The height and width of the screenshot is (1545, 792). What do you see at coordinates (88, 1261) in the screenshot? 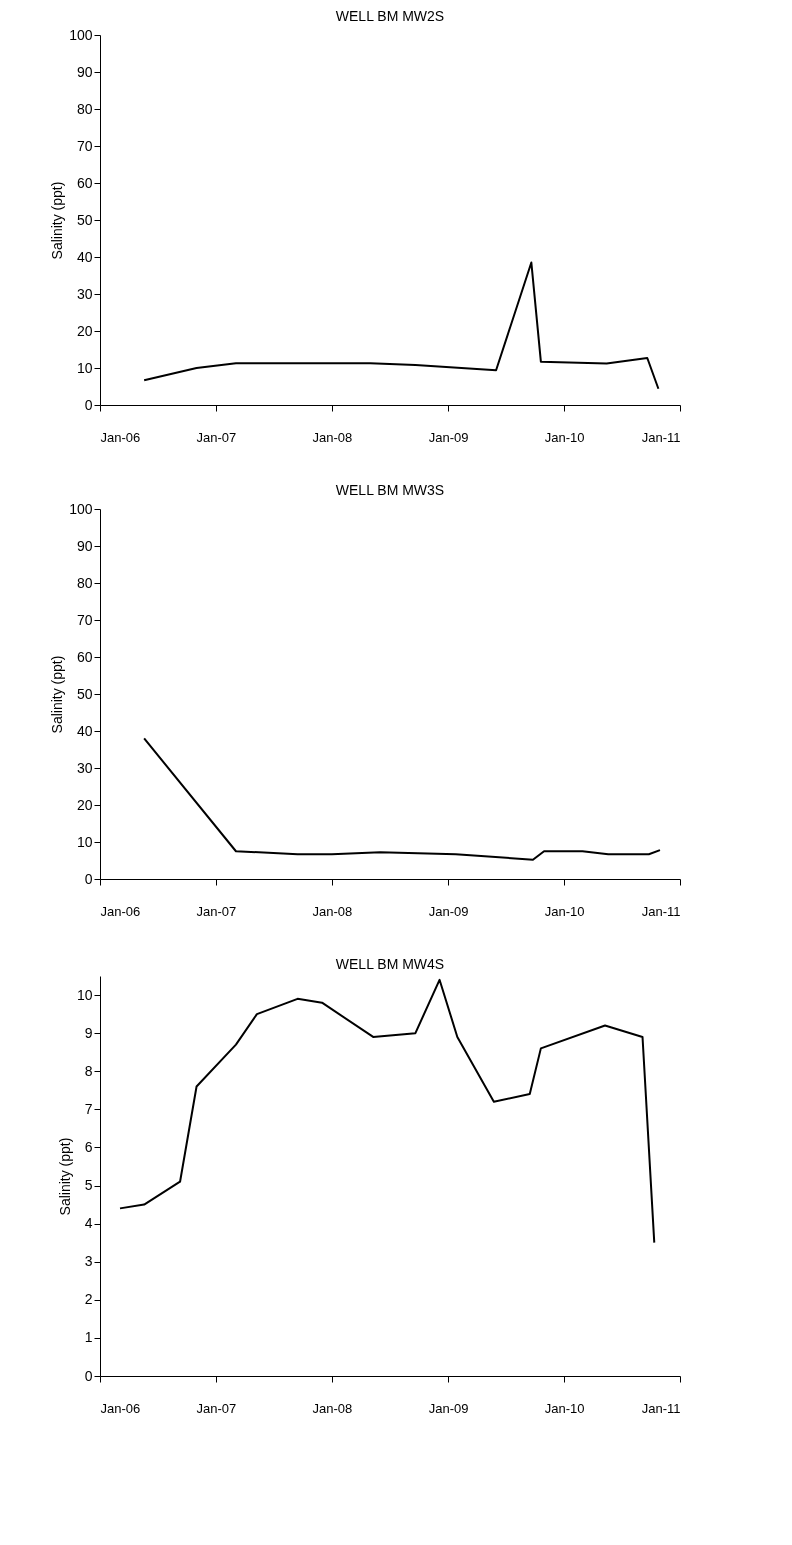
I see `y-tick-label: 3` at bounding box center [88, 1261].